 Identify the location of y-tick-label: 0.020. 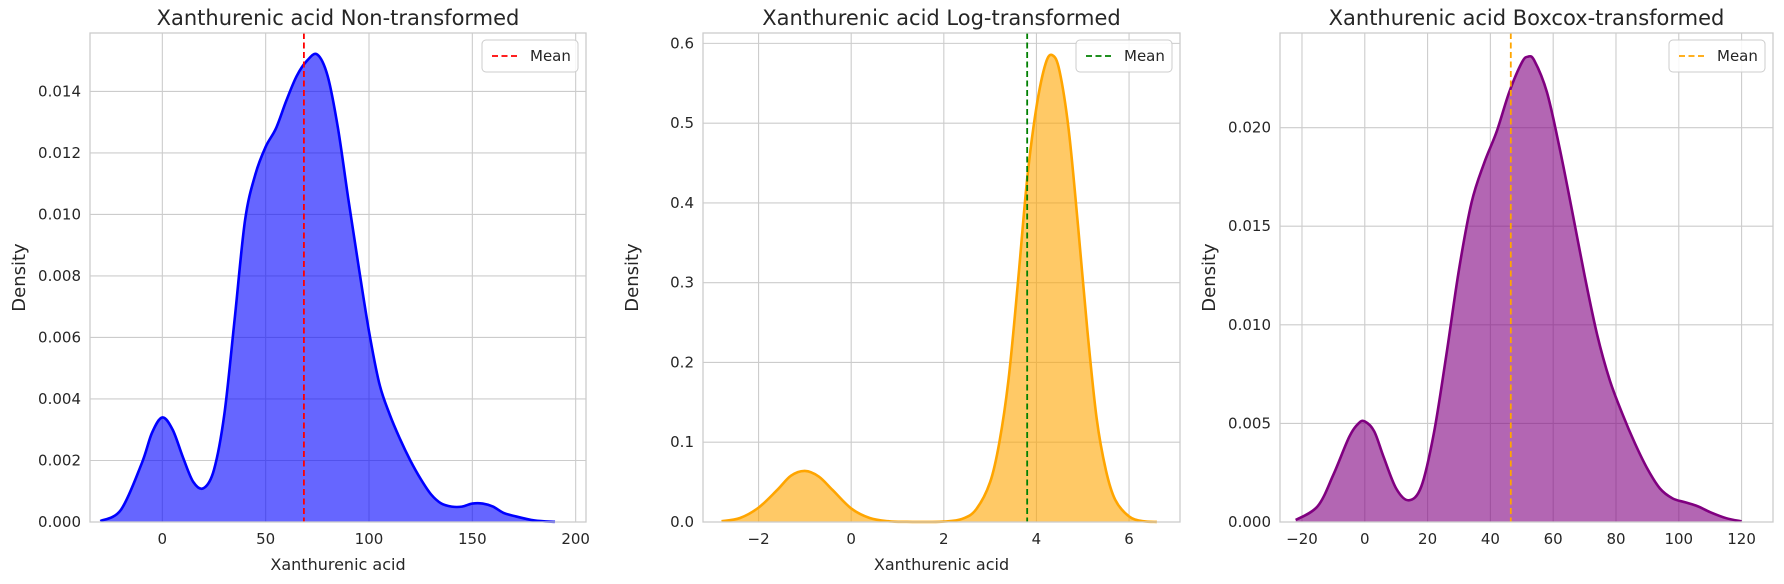
(1249, 128).